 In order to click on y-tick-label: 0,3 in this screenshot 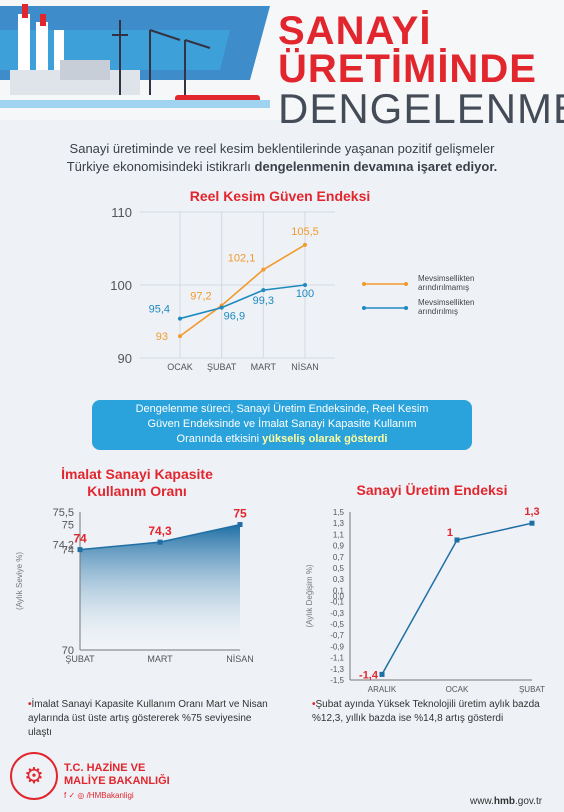, I will do `click(339, 579)`.